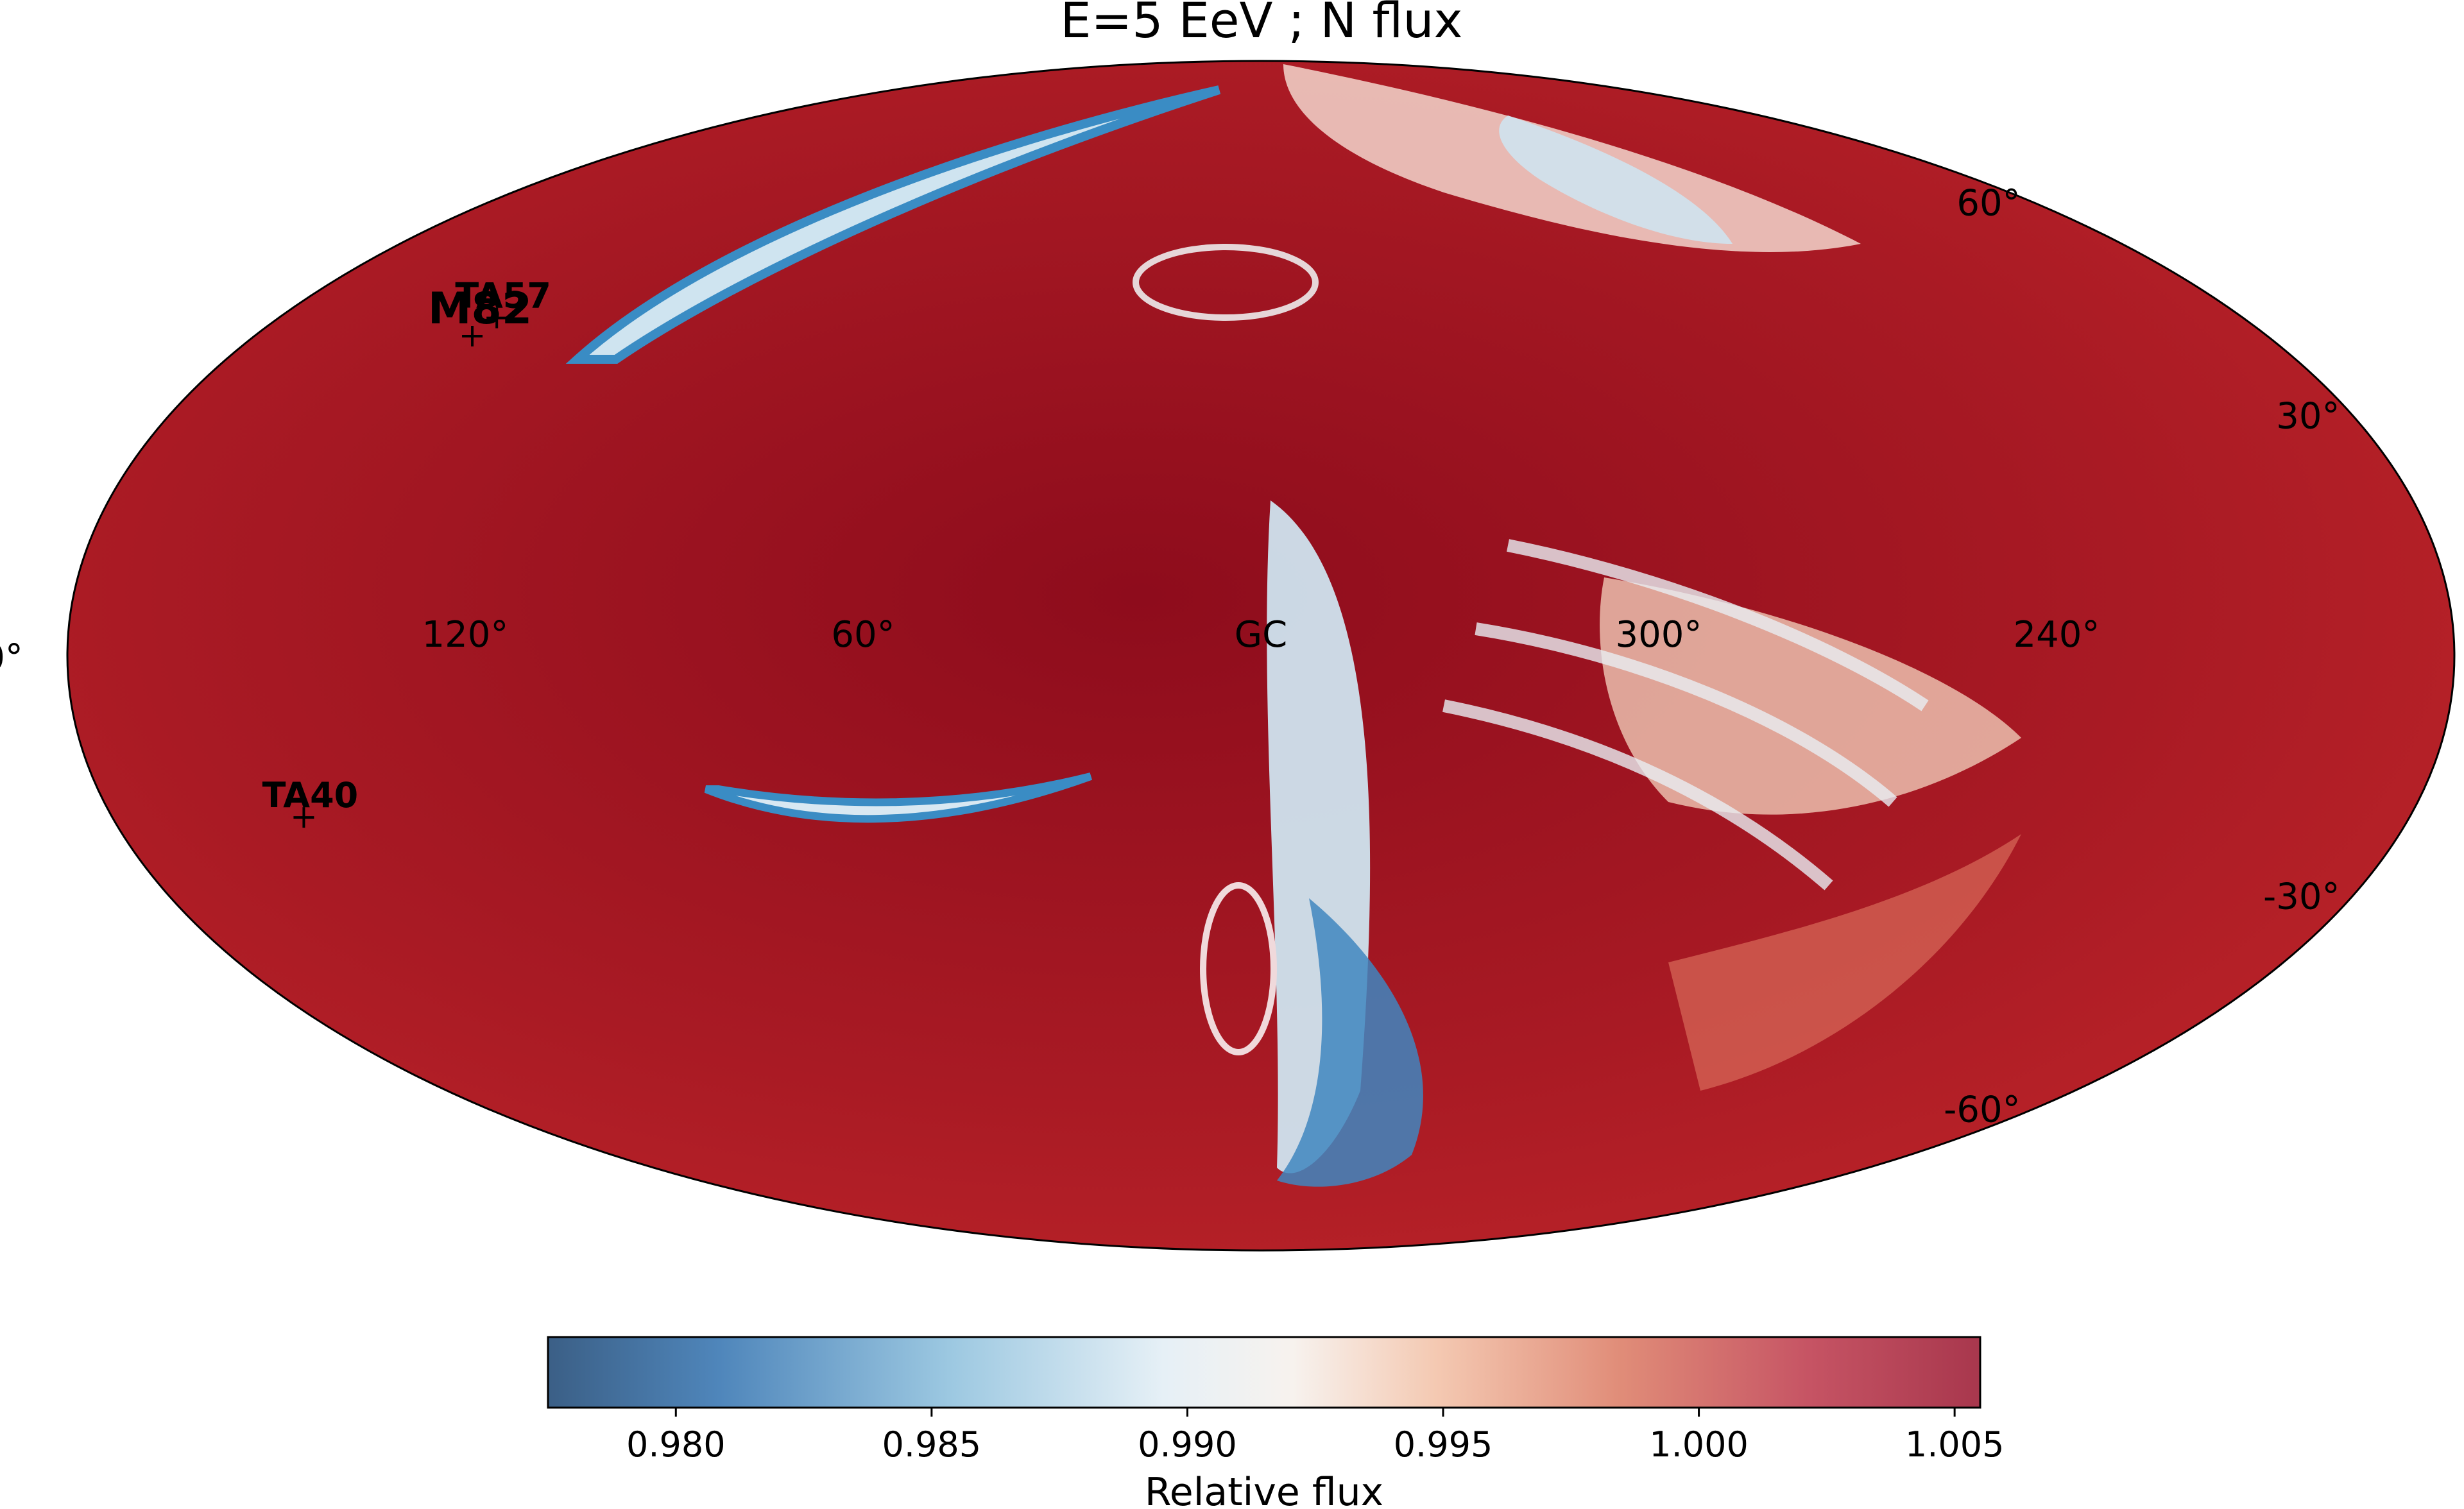  I want to click on source-label: TA40, so click(311, 795).